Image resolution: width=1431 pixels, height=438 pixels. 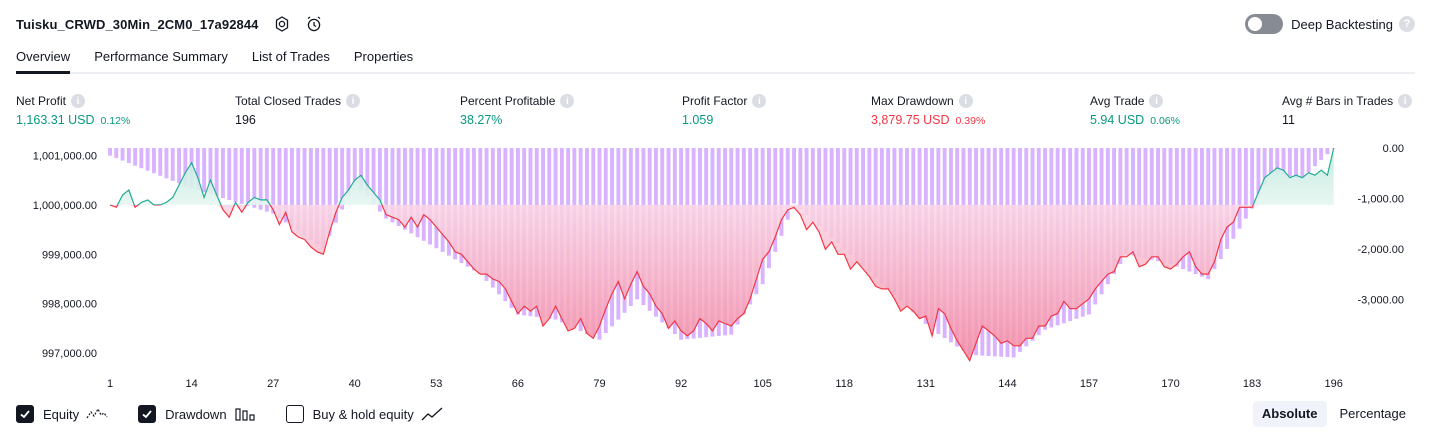 What do you see at coordinates (518, 384) in the screenshot?
I see `x-axis-tick-label: 66` at bounding box center [518, 384].